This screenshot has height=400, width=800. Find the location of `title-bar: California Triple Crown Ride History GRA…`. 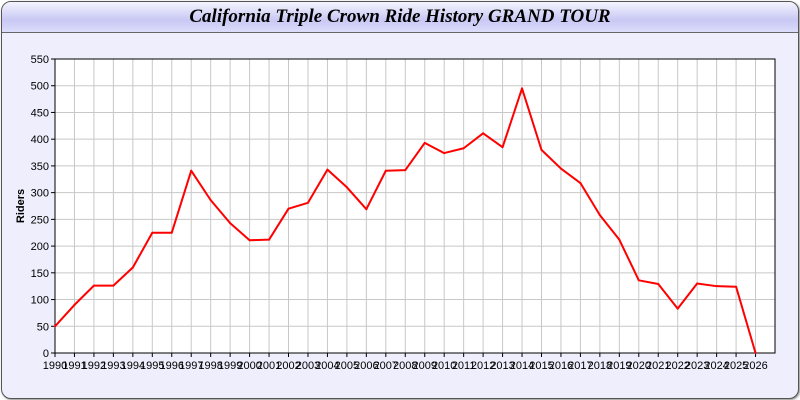

title-bar: California Triple Crown Ride History GRA… is located at coordinates (400, 17).